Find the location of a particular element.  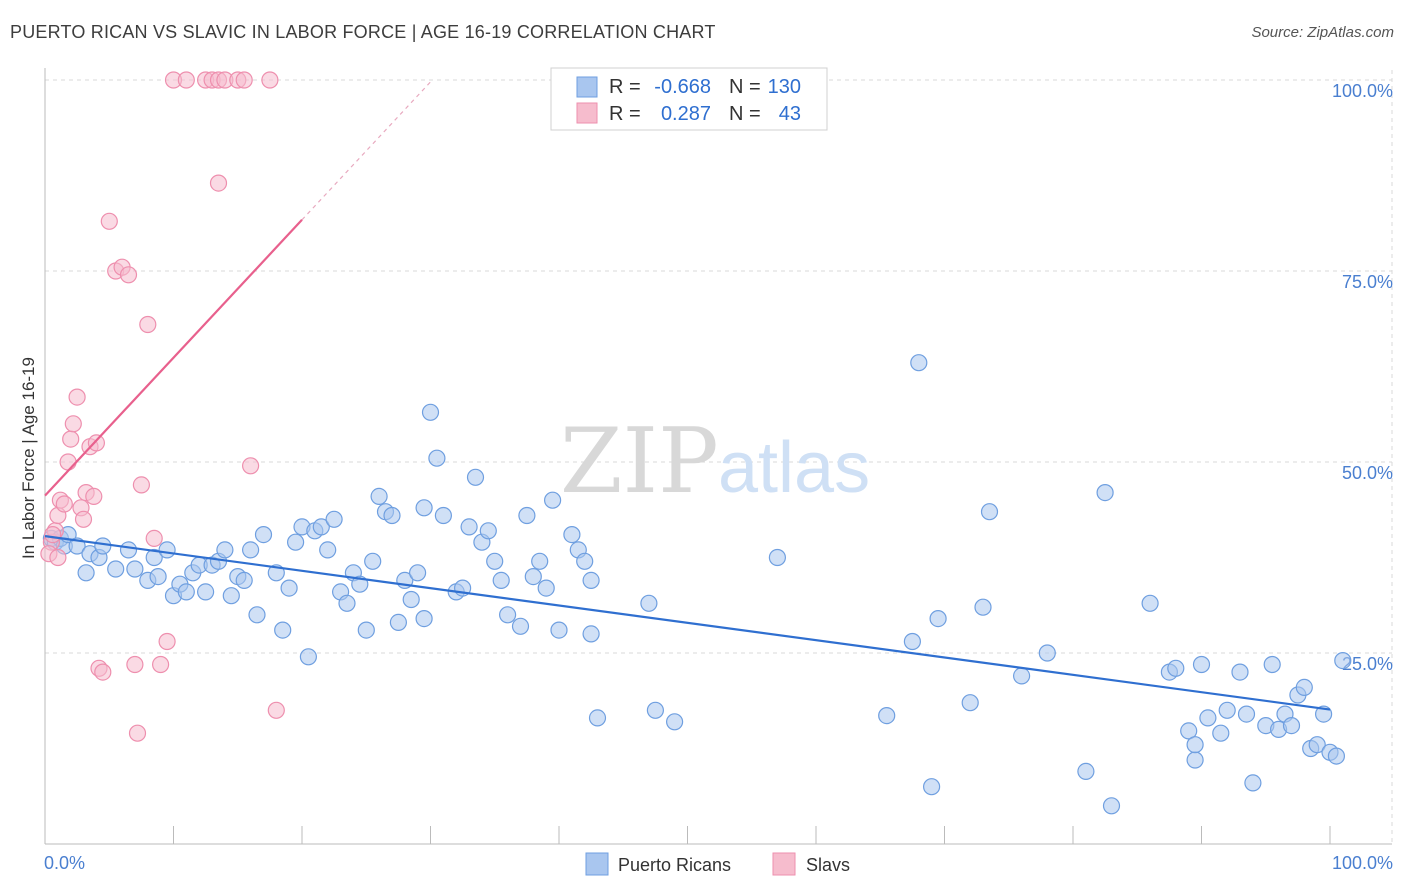

watermark: ZIP atlas is located at coordinates (715, 461).